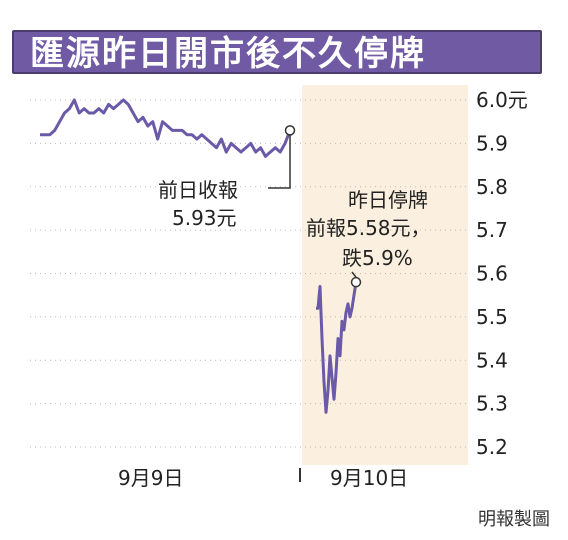 Image resolution: width=568 pixels, height=540 pixels. Describe the element at coordinates (150, 478) in the screenshot. I see `x-tick-label: 9月9日` at that location.